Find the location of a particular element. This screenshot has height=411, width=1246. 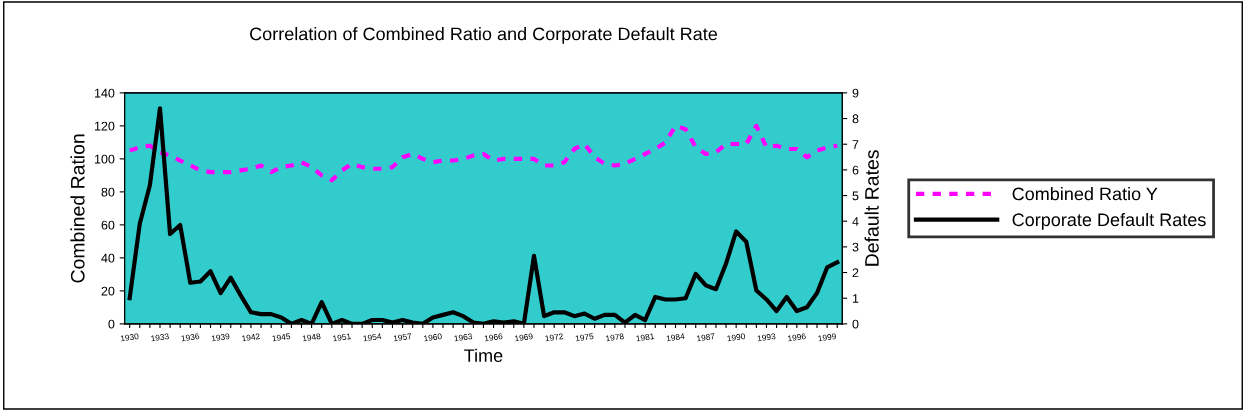

x-tick-label: 1963 is located at coordinates (463, 337).